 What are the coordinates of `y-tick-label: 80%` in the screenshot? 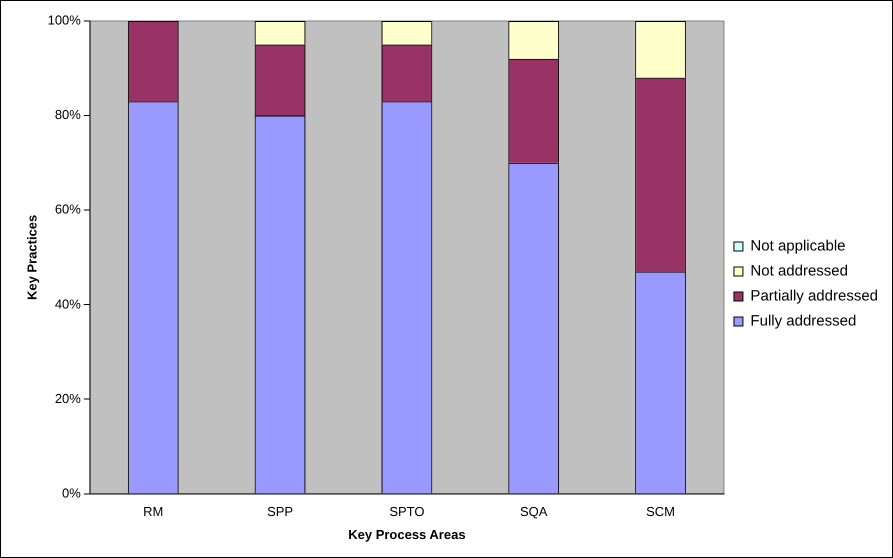 It's located at (68, 114).